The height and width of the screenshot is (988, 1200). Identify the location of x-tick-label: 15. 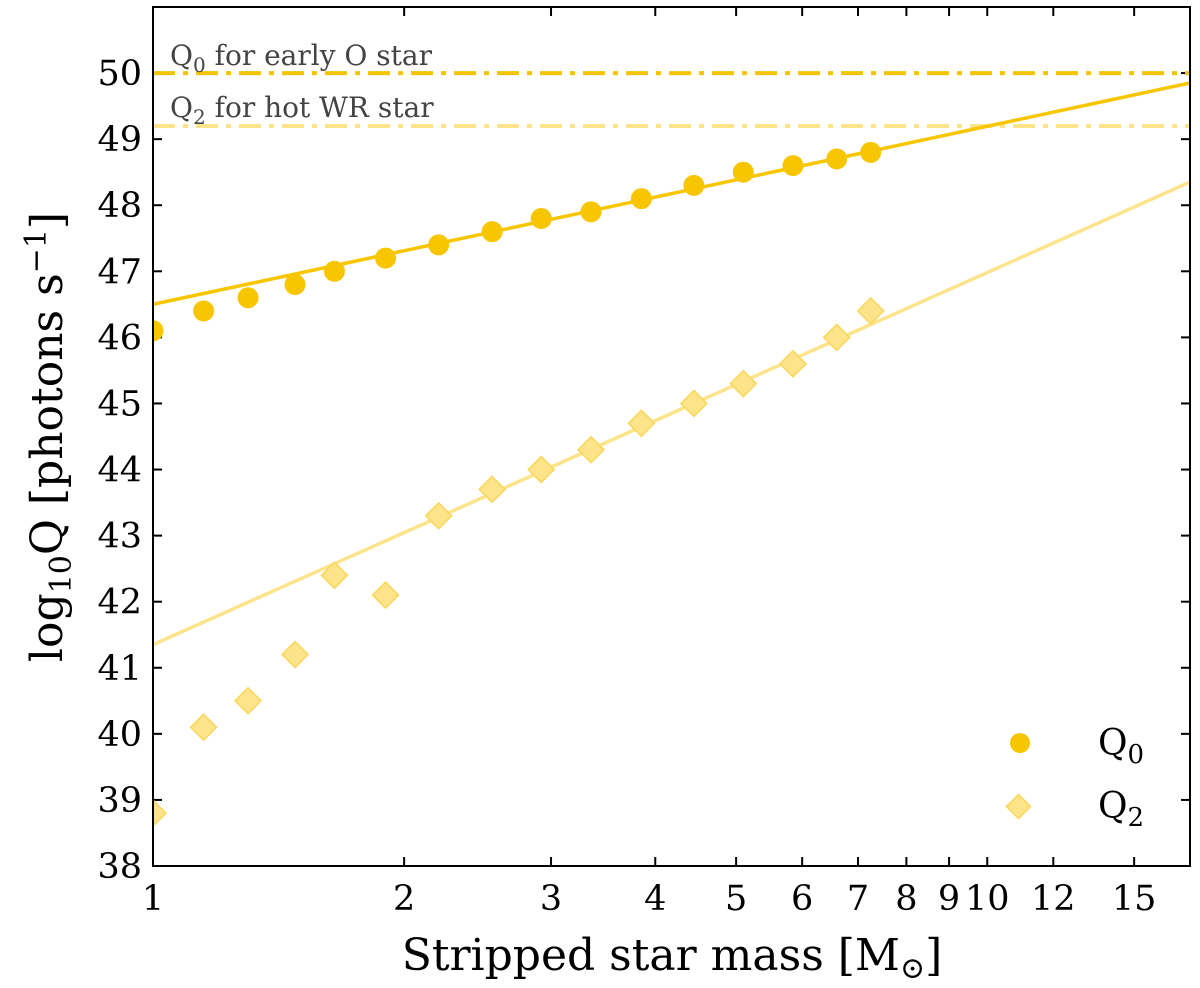
(1134, 899).